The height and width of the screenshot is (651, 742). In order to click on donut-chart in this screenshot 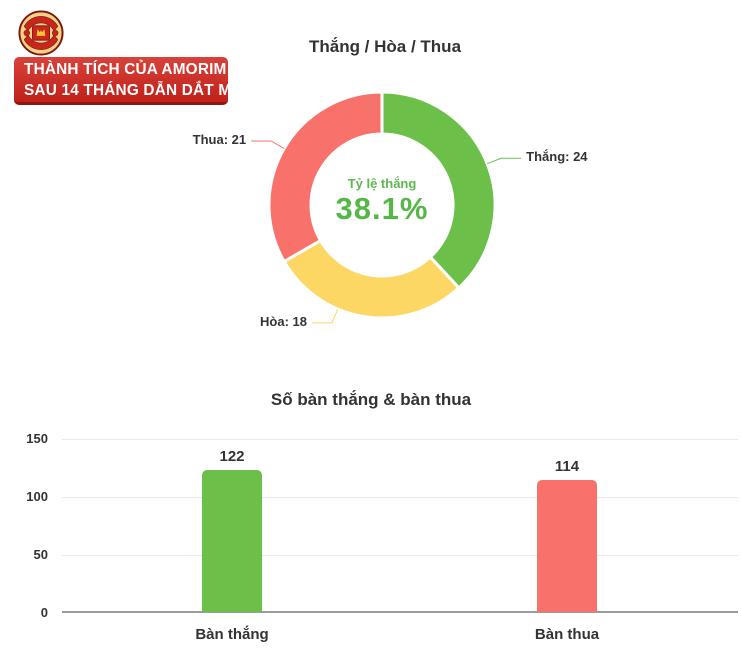, I will do `click(386, 207)`.